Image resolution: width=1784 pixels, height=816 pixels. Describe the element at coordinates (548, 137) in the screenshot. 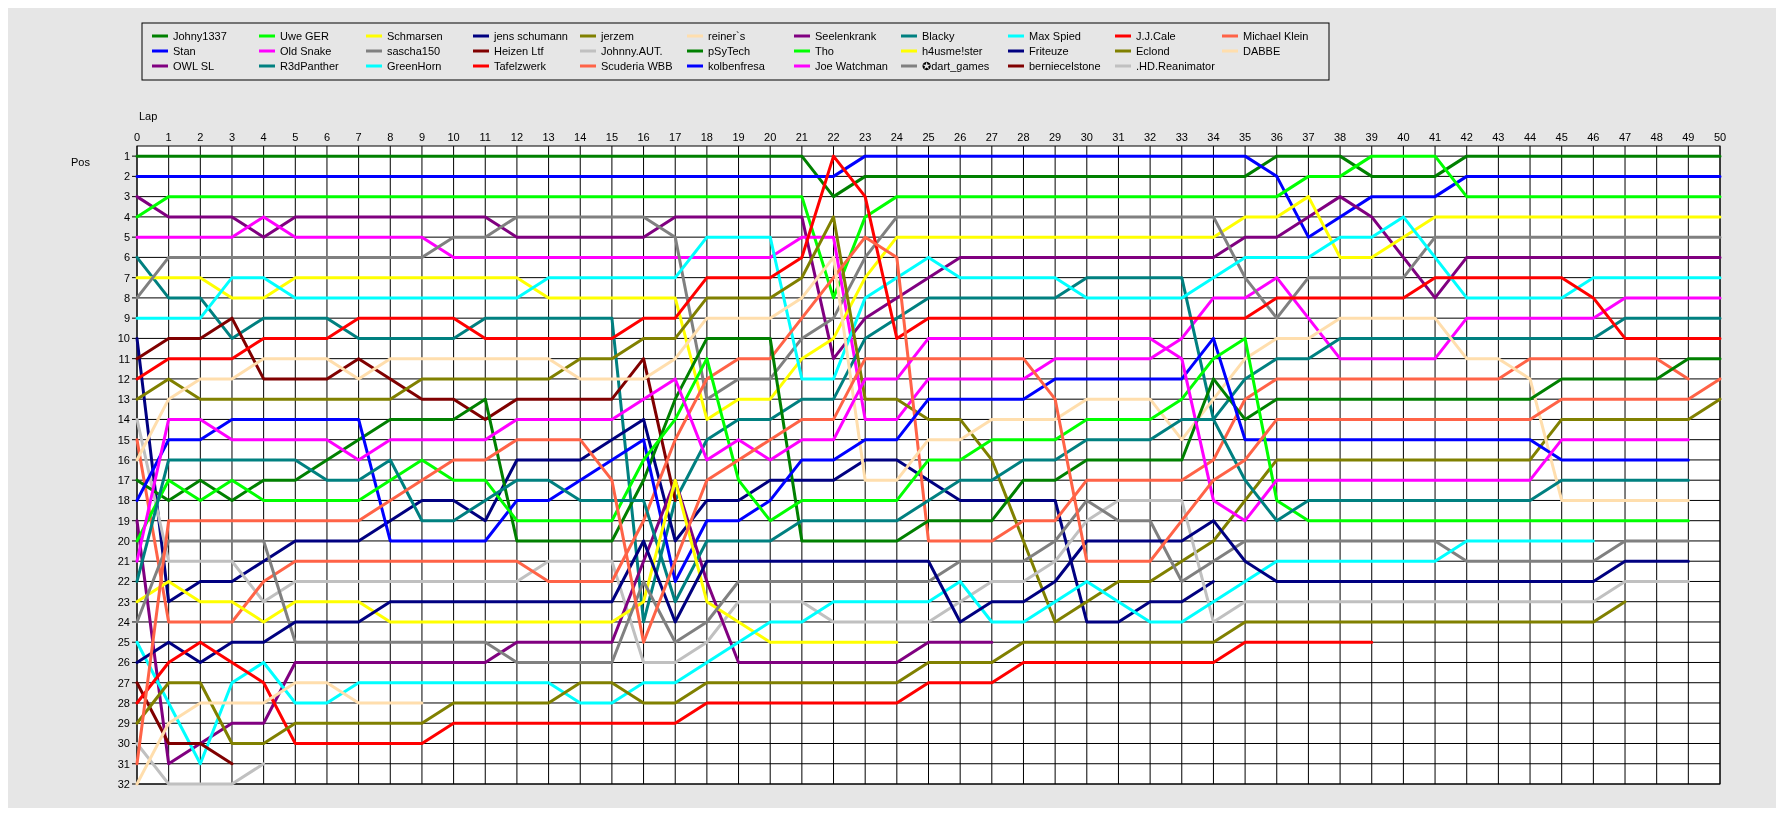

I see `x-tick-label: 13` at that location.